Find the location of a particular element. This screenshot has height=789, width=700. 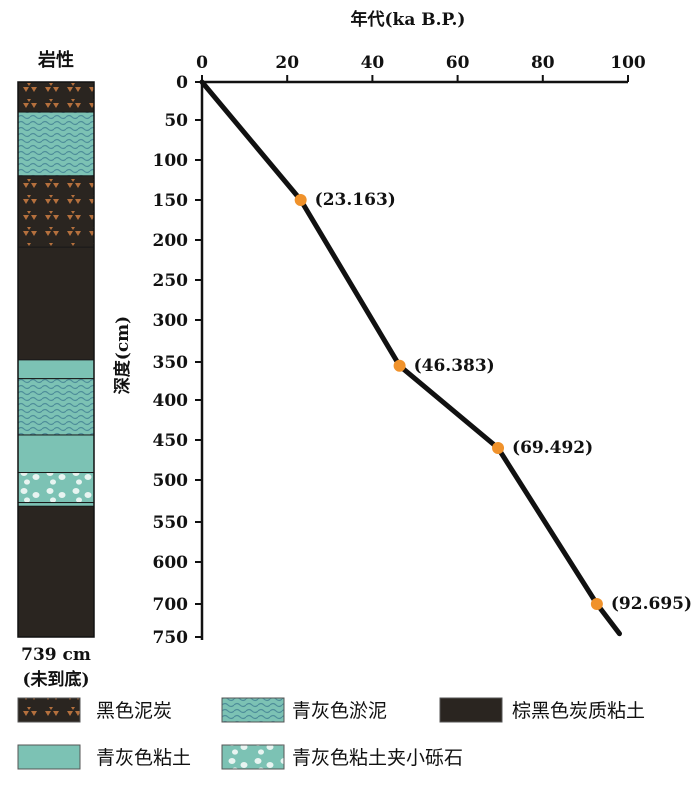

layer-gravel-clay is located at coordinates (56, 488).